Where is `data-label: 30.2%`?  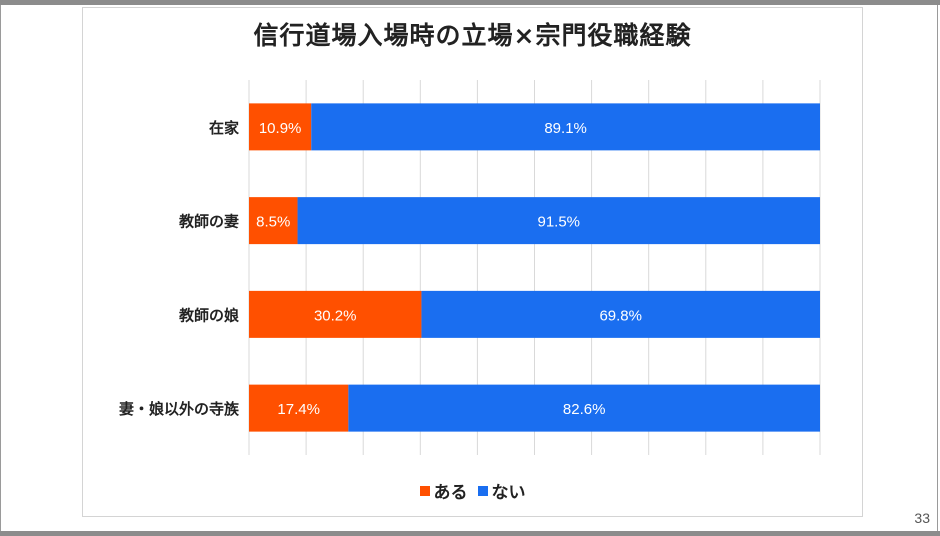 data-label: 30.2% is located at coordinates (335, 315).